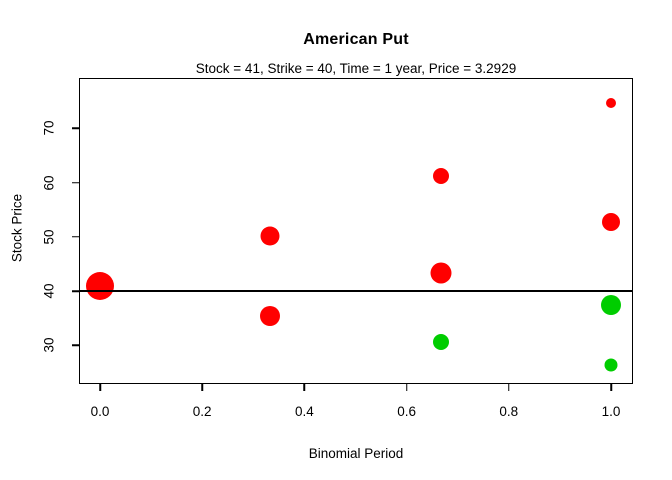  What do you see at coordinates (49, 237) in the screenshot?
I see `y-tick-label: 50` at bounding box center [49, 237].